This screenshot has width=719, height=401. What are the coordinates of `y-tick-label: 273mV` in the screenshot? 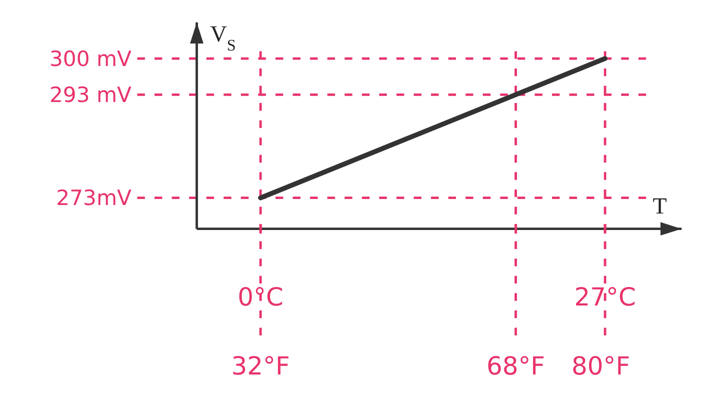 It's located at (94, 197).